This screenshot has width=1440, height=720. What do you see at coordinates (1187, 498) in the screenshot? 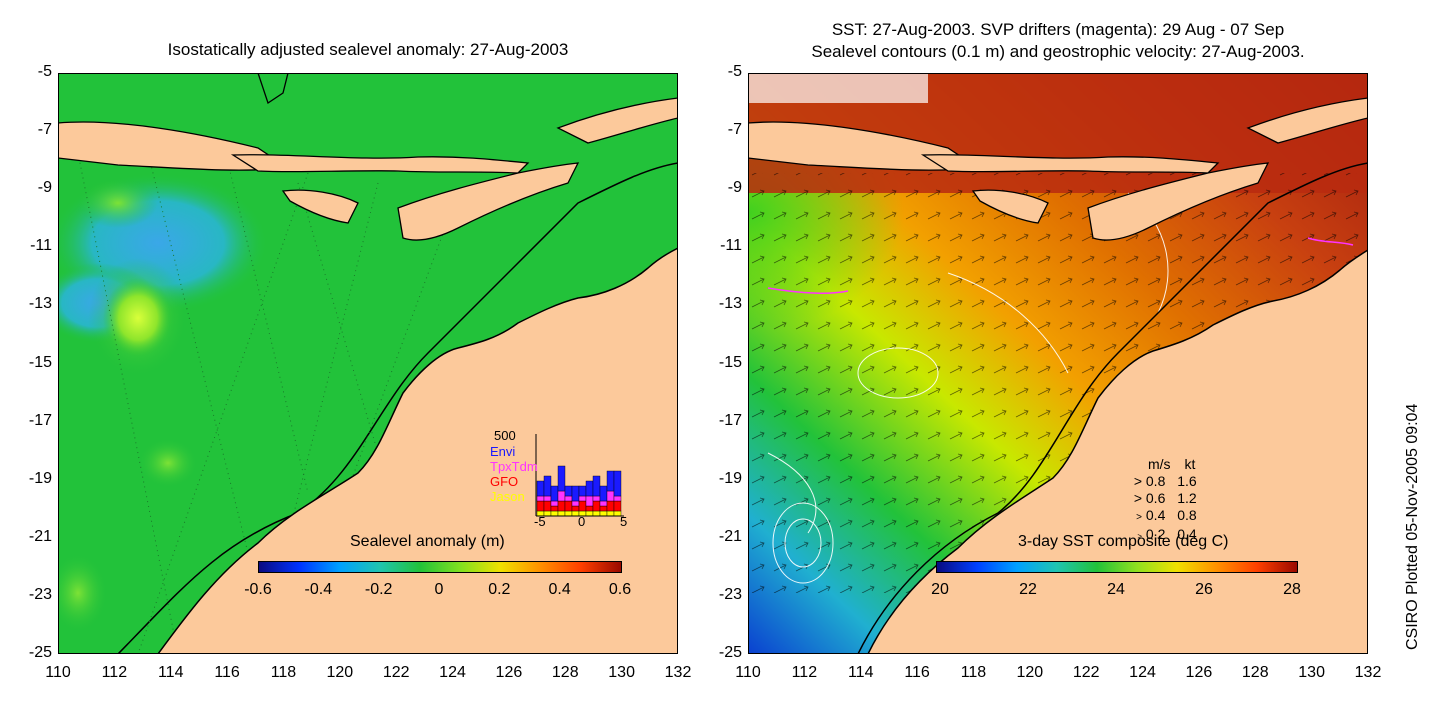
I see `speed-kt: 1.2` at bounding box center [1187, 498].